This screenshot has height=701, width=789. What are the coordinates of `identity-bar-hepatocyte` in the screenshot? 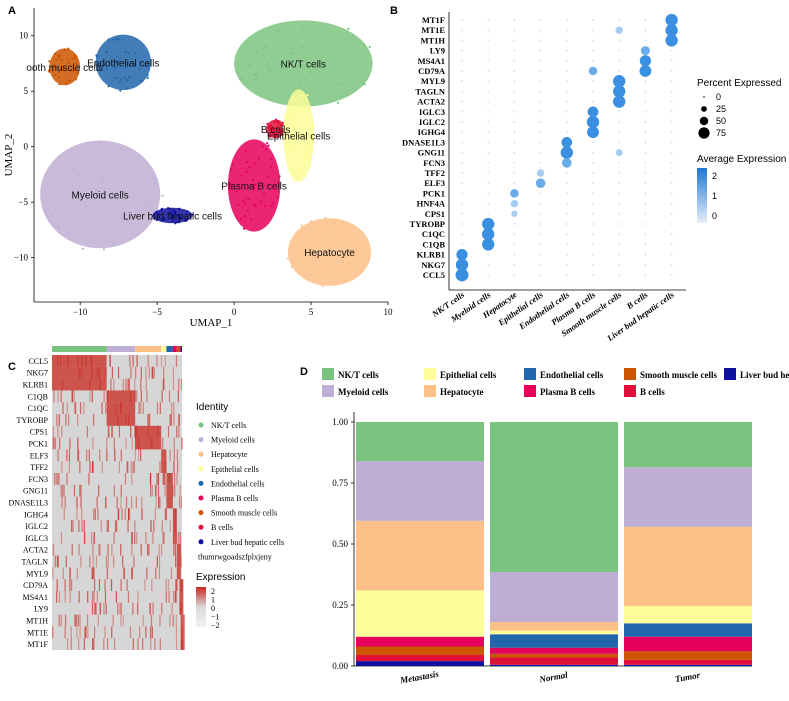 It's located at (148, 349).